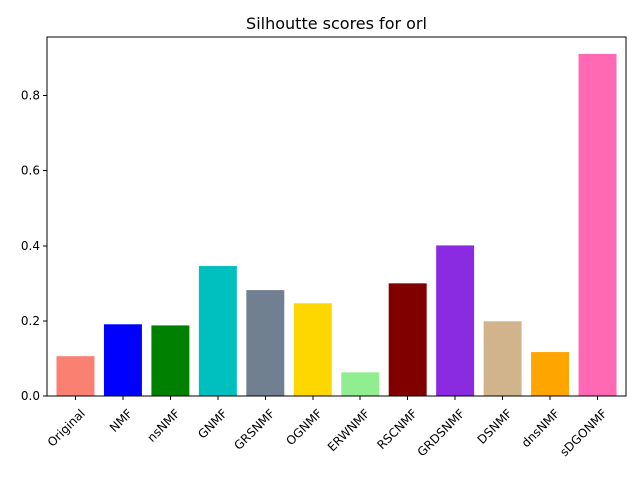 The height and width of the screenshot is (480, 640). I want to click on x-tick-label: nsNMF, so click(163, 425).